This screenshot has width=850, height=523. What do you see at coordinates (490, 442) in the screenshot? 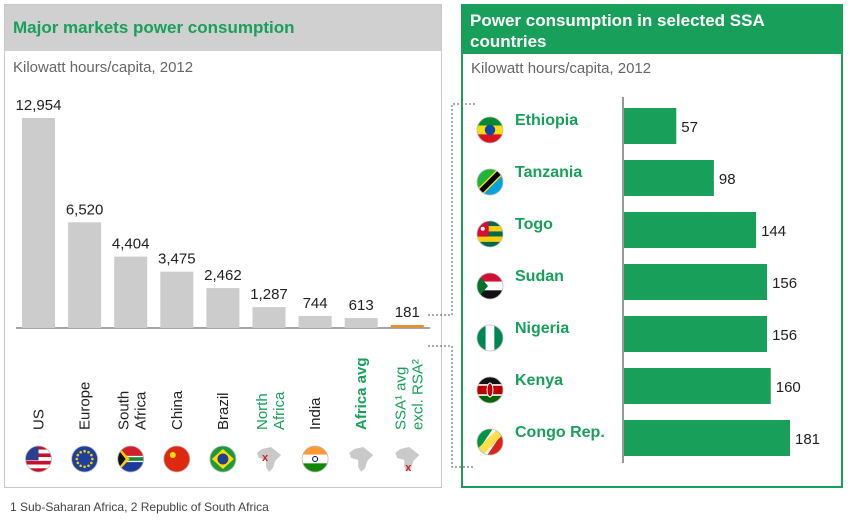
I see `congo-flag-icon` at bounding box center [490, 442].